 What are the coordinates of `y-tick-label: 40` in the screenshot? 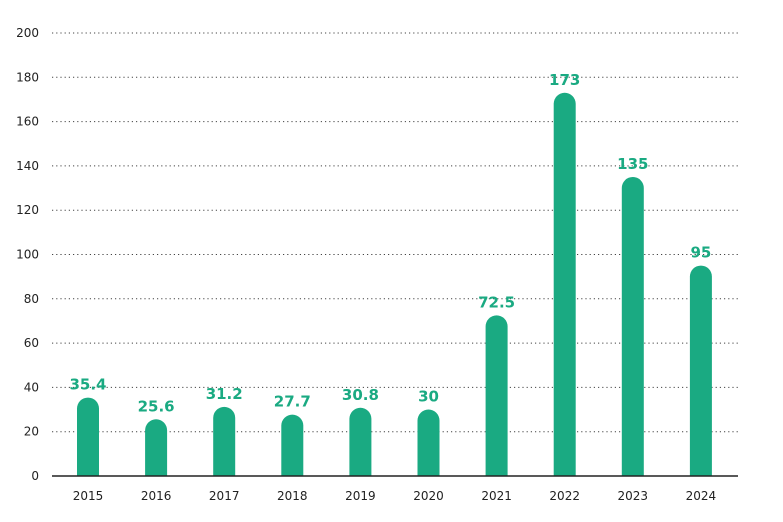 It's located at (31, 387).